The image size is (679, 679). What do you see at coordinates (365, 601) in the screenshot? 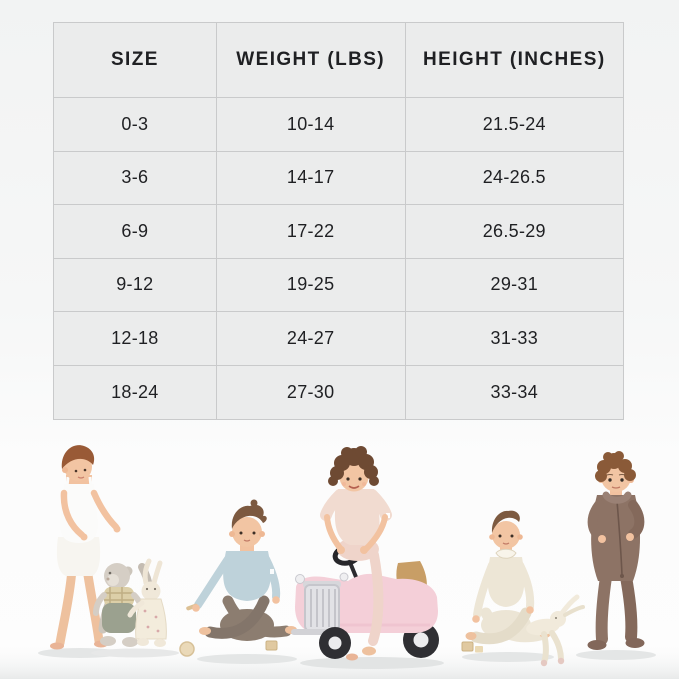
I see `ride-on-car` at bounding box center [365, 601].